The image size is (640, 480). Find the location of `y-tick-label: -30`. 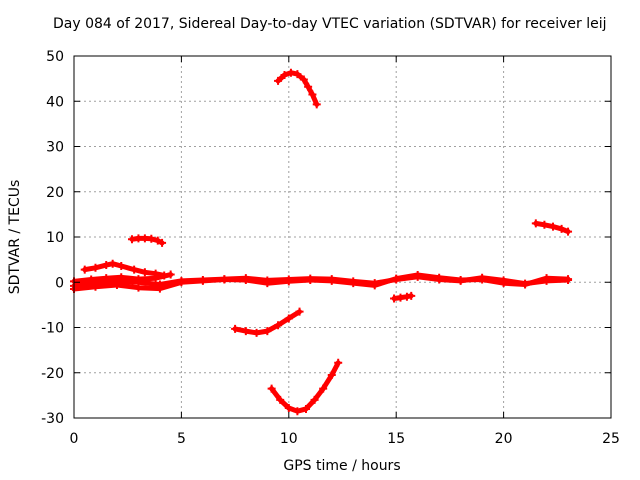

y-tick-label: -30 is located at coordinates (52, 419).